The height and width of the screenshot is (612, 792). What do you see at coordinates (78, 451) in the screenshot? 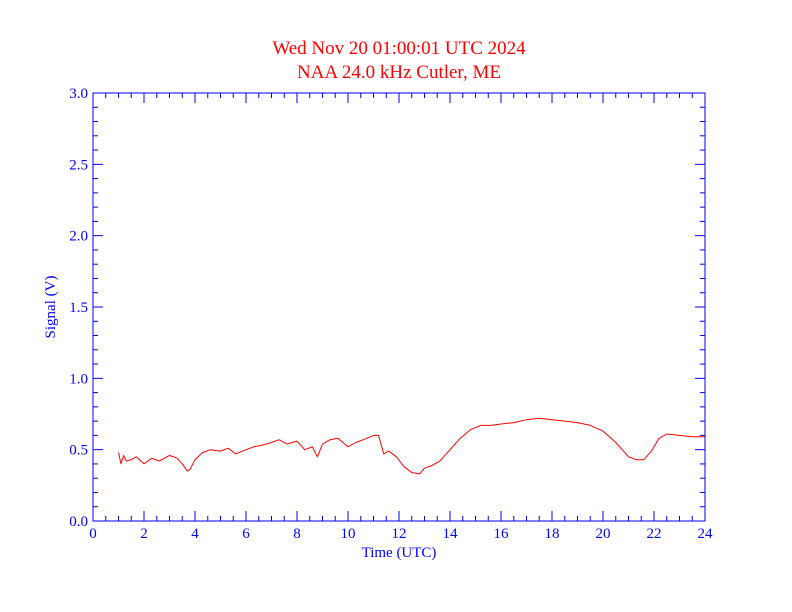
I see `y-tick-label: 0.5` at bounding box center [78, 451].